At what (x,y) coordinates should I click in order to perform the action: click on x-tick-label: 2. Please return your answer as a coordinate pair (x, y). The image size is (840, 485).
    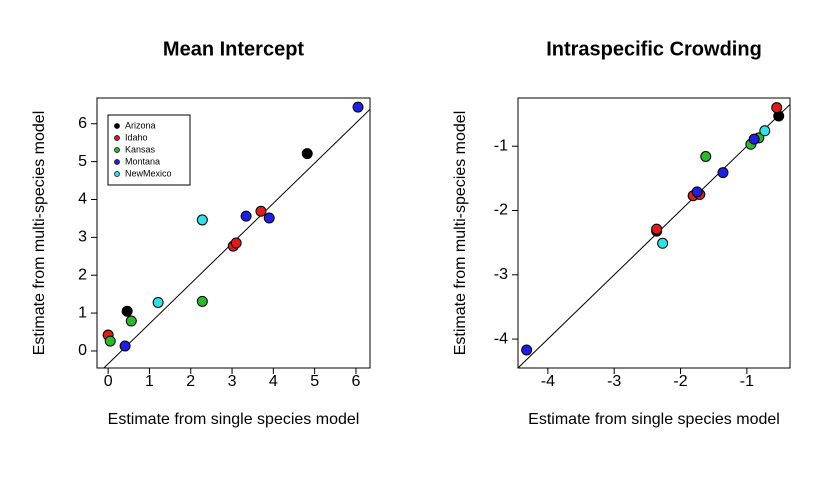
    Looking at the image, I should click on (190, 381).